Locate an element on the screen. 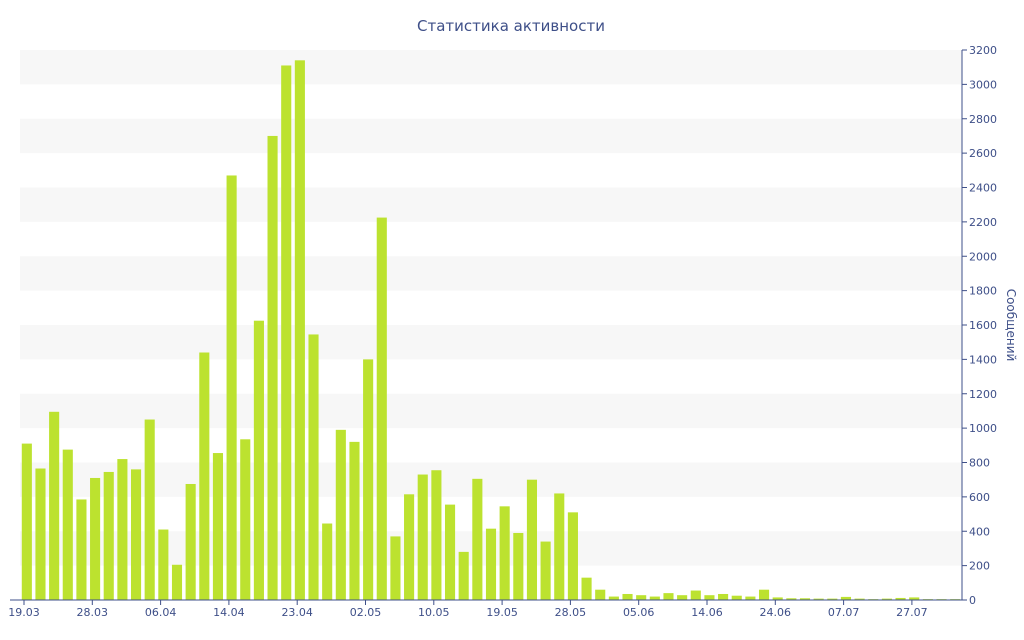 This screenshot has height=640, width=1024. y-tick-label: 3200 is located at coordinates (983, 50).